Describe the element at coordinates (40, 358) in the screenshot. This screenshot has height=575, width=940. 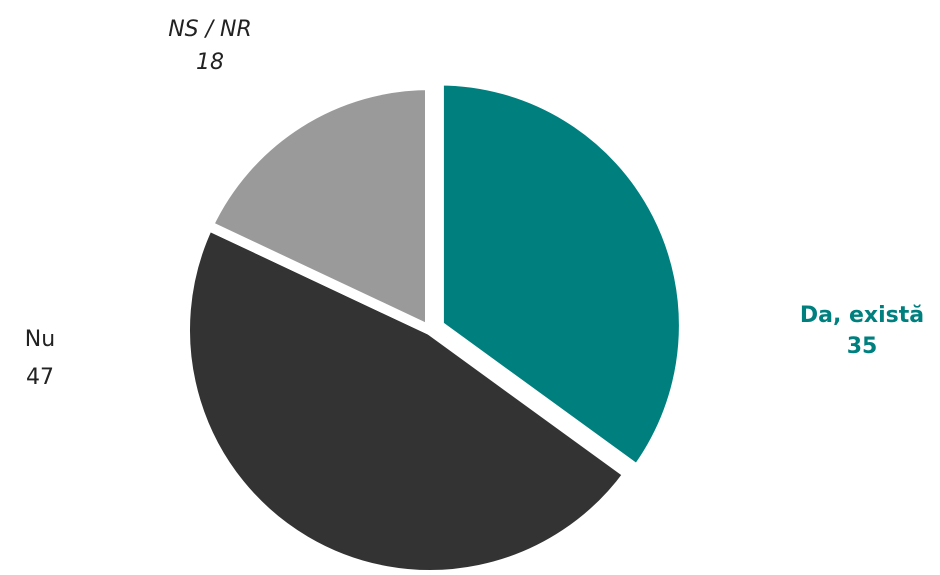
I see `slice-label-group-2: Nu 47` at that location.